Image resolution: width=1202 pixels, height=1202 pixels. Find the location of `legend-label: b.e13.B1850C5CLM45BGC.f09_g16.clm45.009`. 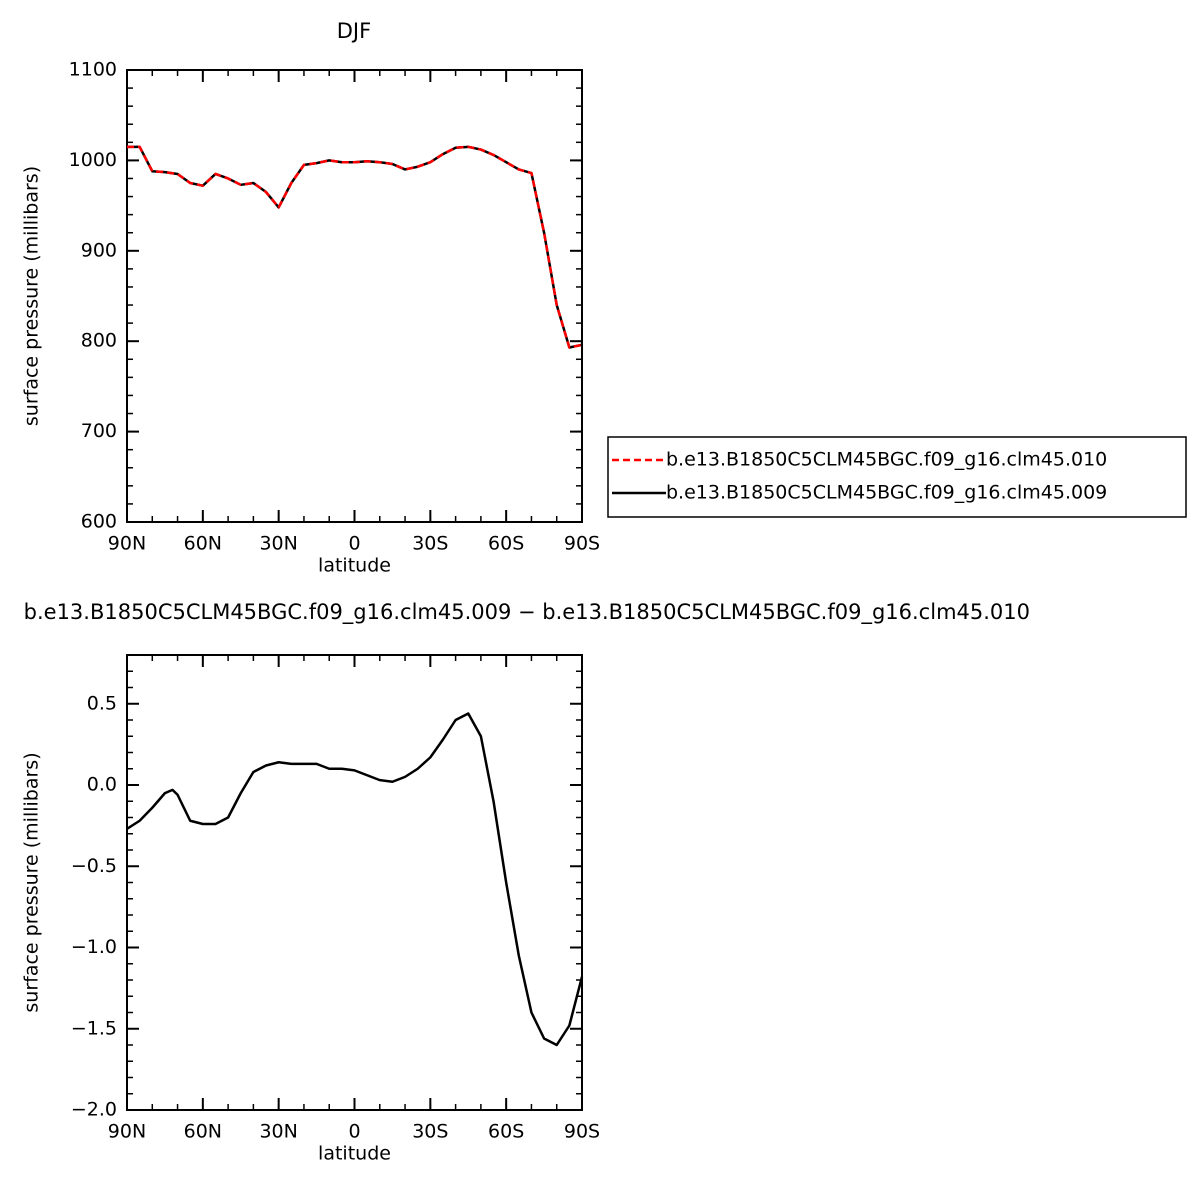

legend-label: b.e13.B1850C5CLM45BGC.f09_g16.clm45.009 is located at coordinates (886, 493).